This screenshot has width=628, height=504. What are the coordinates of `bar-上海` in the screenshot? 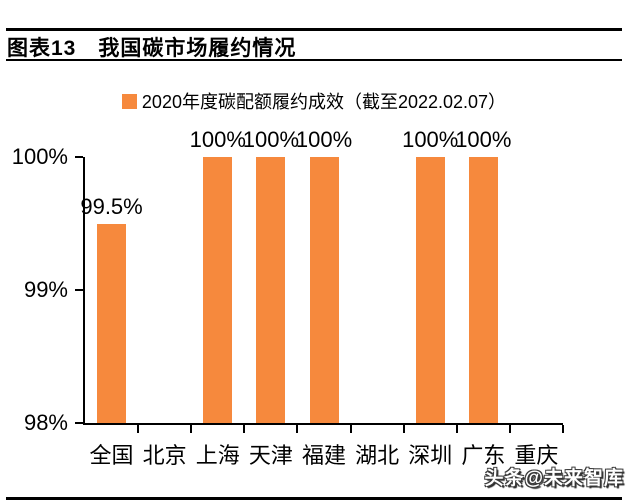 It's located at (218, 290).